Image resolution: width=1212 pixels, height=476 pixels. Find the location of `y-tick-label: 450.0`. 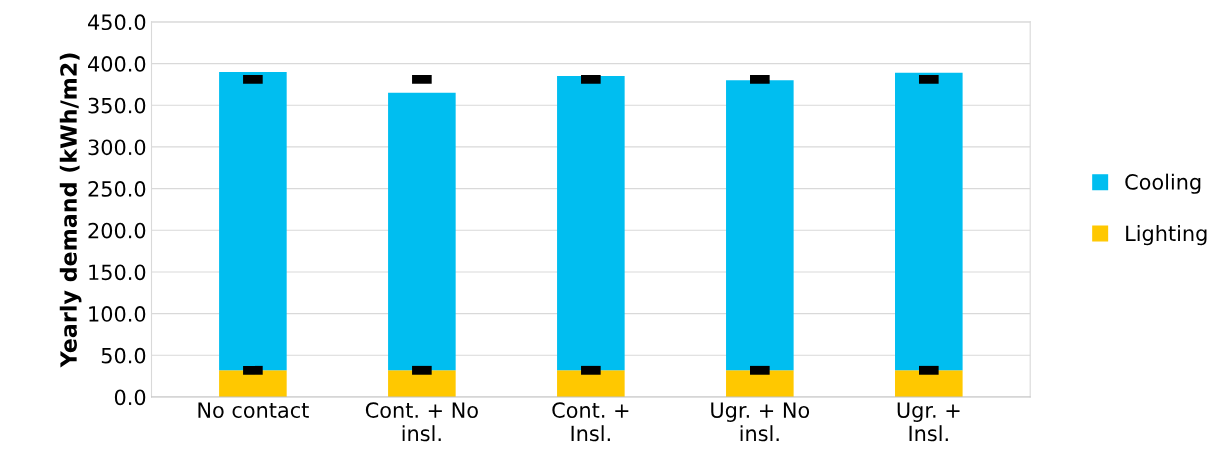

y-tick-label: 450.0 is located at coordinates (117, 22).